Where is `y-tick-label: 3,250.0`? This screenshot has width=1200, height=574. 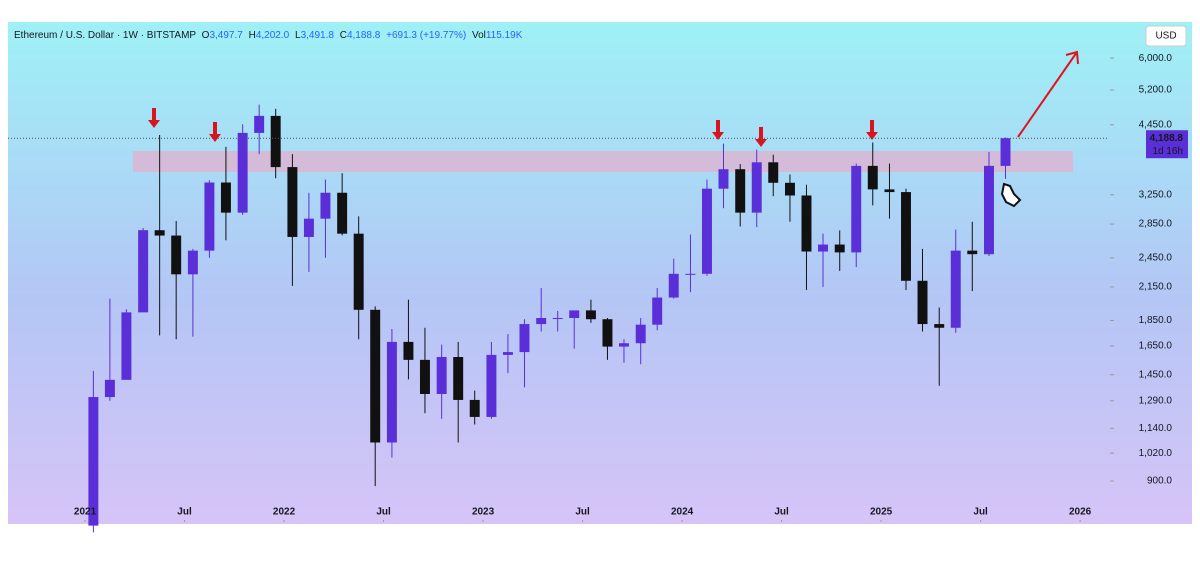
y-tick-label: 3,250.0 is located at coordinates (1156, 194).